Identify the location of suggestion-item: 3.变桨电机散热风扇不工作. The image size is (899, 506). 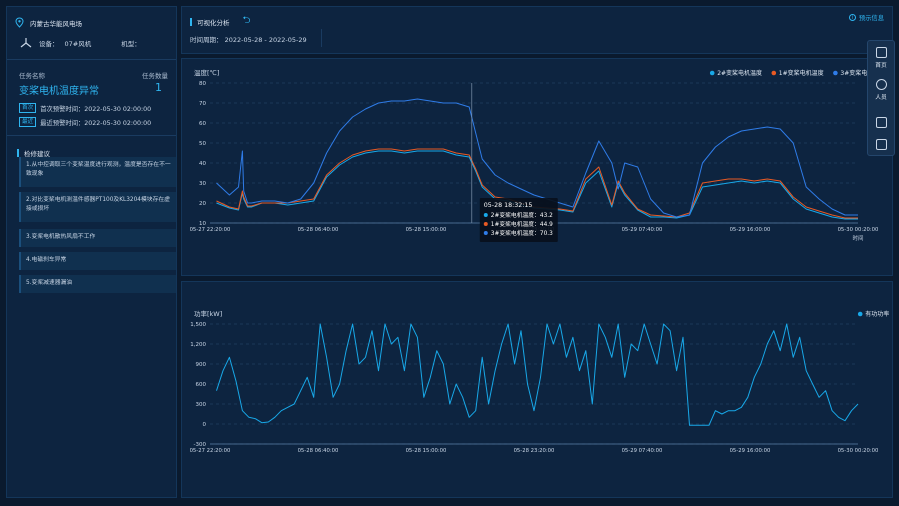
(97, 238).